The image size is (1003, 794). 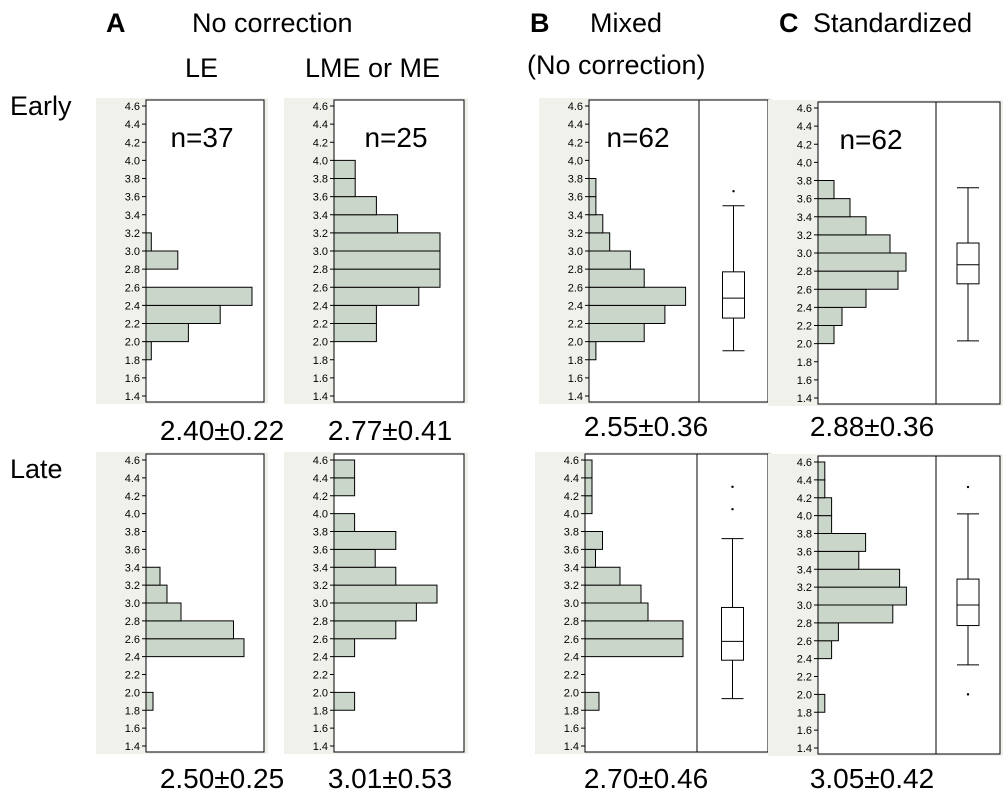 I want to click on boxplot-outlier, so click(x=733, y=191).